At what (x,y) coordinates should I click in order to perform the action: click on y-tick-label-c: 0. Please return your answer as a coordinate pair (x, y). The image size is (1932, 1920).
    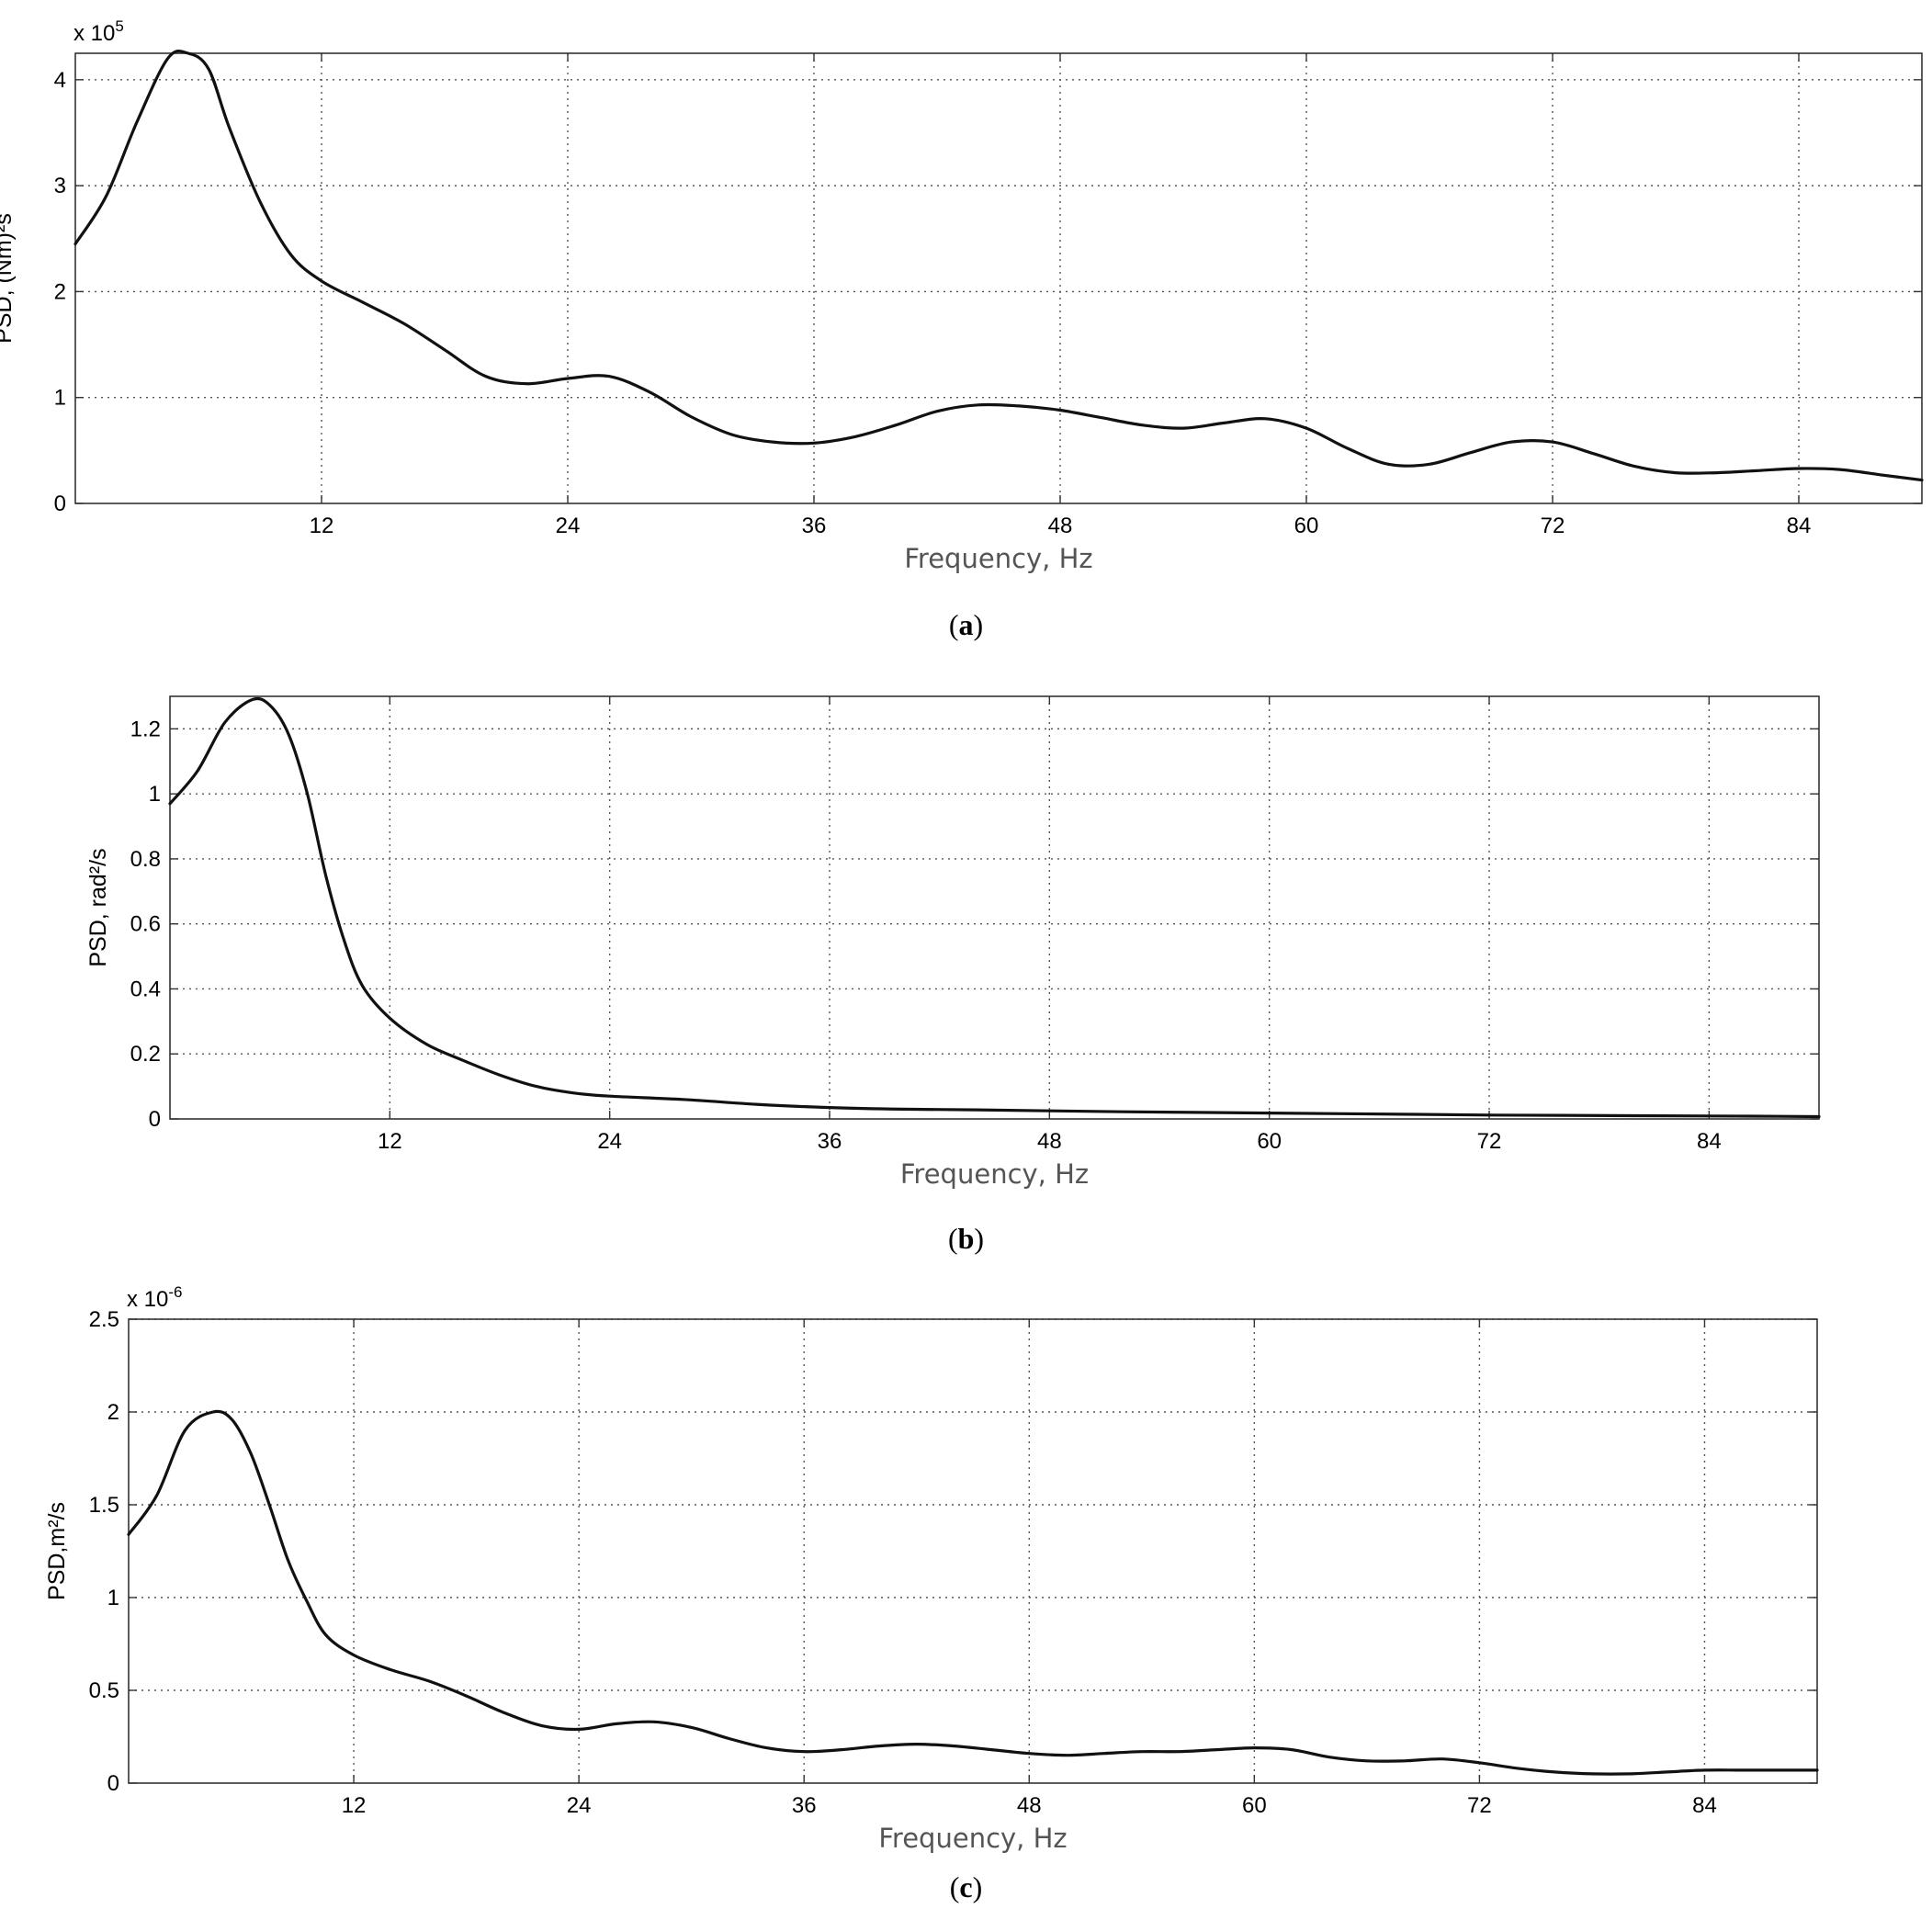
    Looking at the image, I should click on (113, 1784).